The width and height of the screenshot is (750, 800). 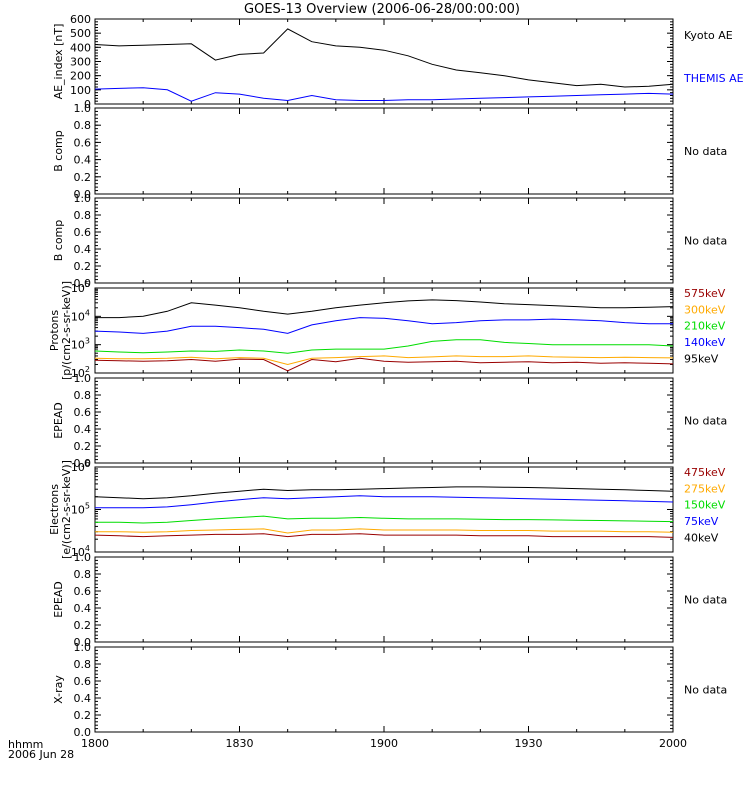 What do you see at coordinates (347, 749) in the screenshot?
I see `time-axis: hhmm 2006 Jun 28 1800 1830 1900 1930 2000` at bounding box center [347, 749].